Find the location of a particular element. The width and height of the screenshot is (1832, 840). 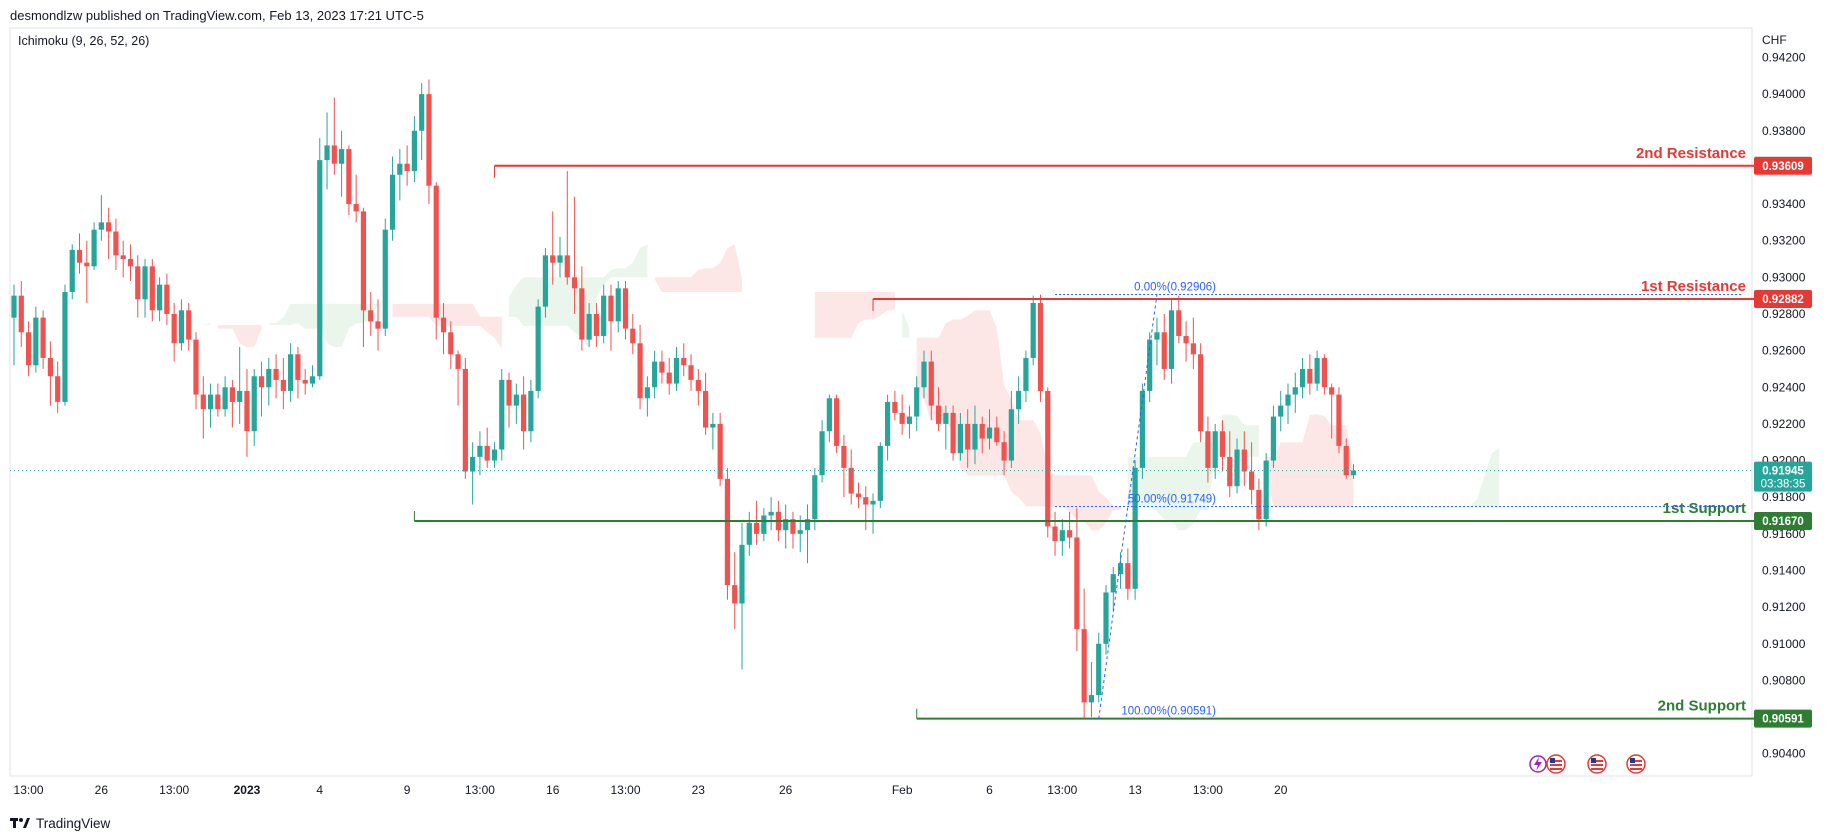

price-tick-label: 0.92200 is located at coordinates (1784, 424).